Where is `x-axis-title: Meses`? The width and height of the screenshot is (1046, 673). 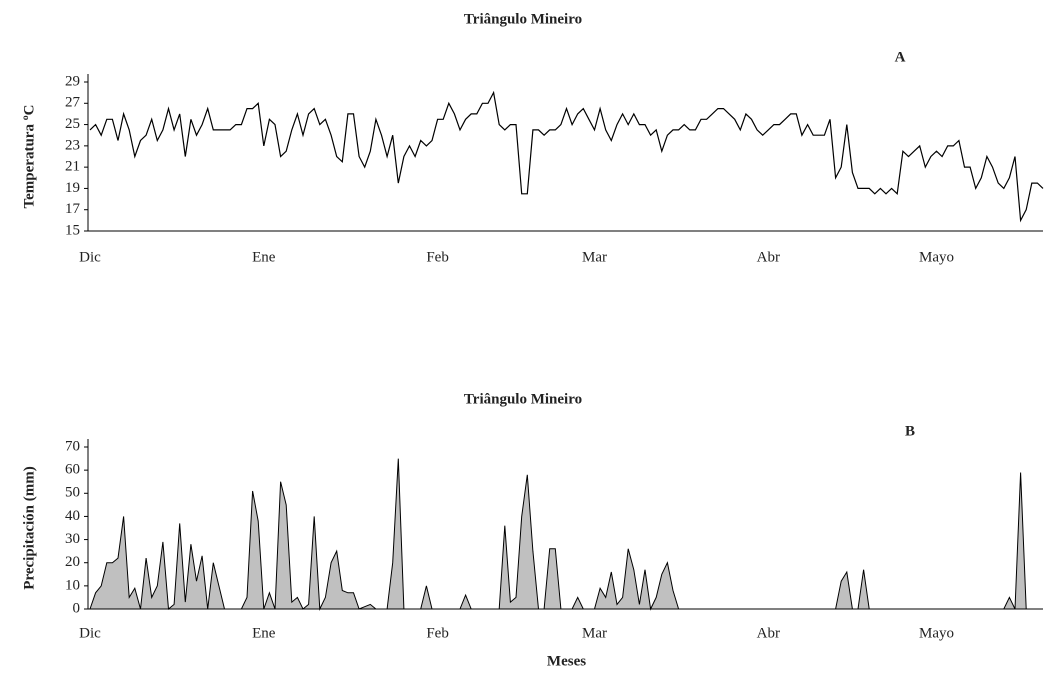 x-axis-title: Meses is located at coordinates (566, 661).